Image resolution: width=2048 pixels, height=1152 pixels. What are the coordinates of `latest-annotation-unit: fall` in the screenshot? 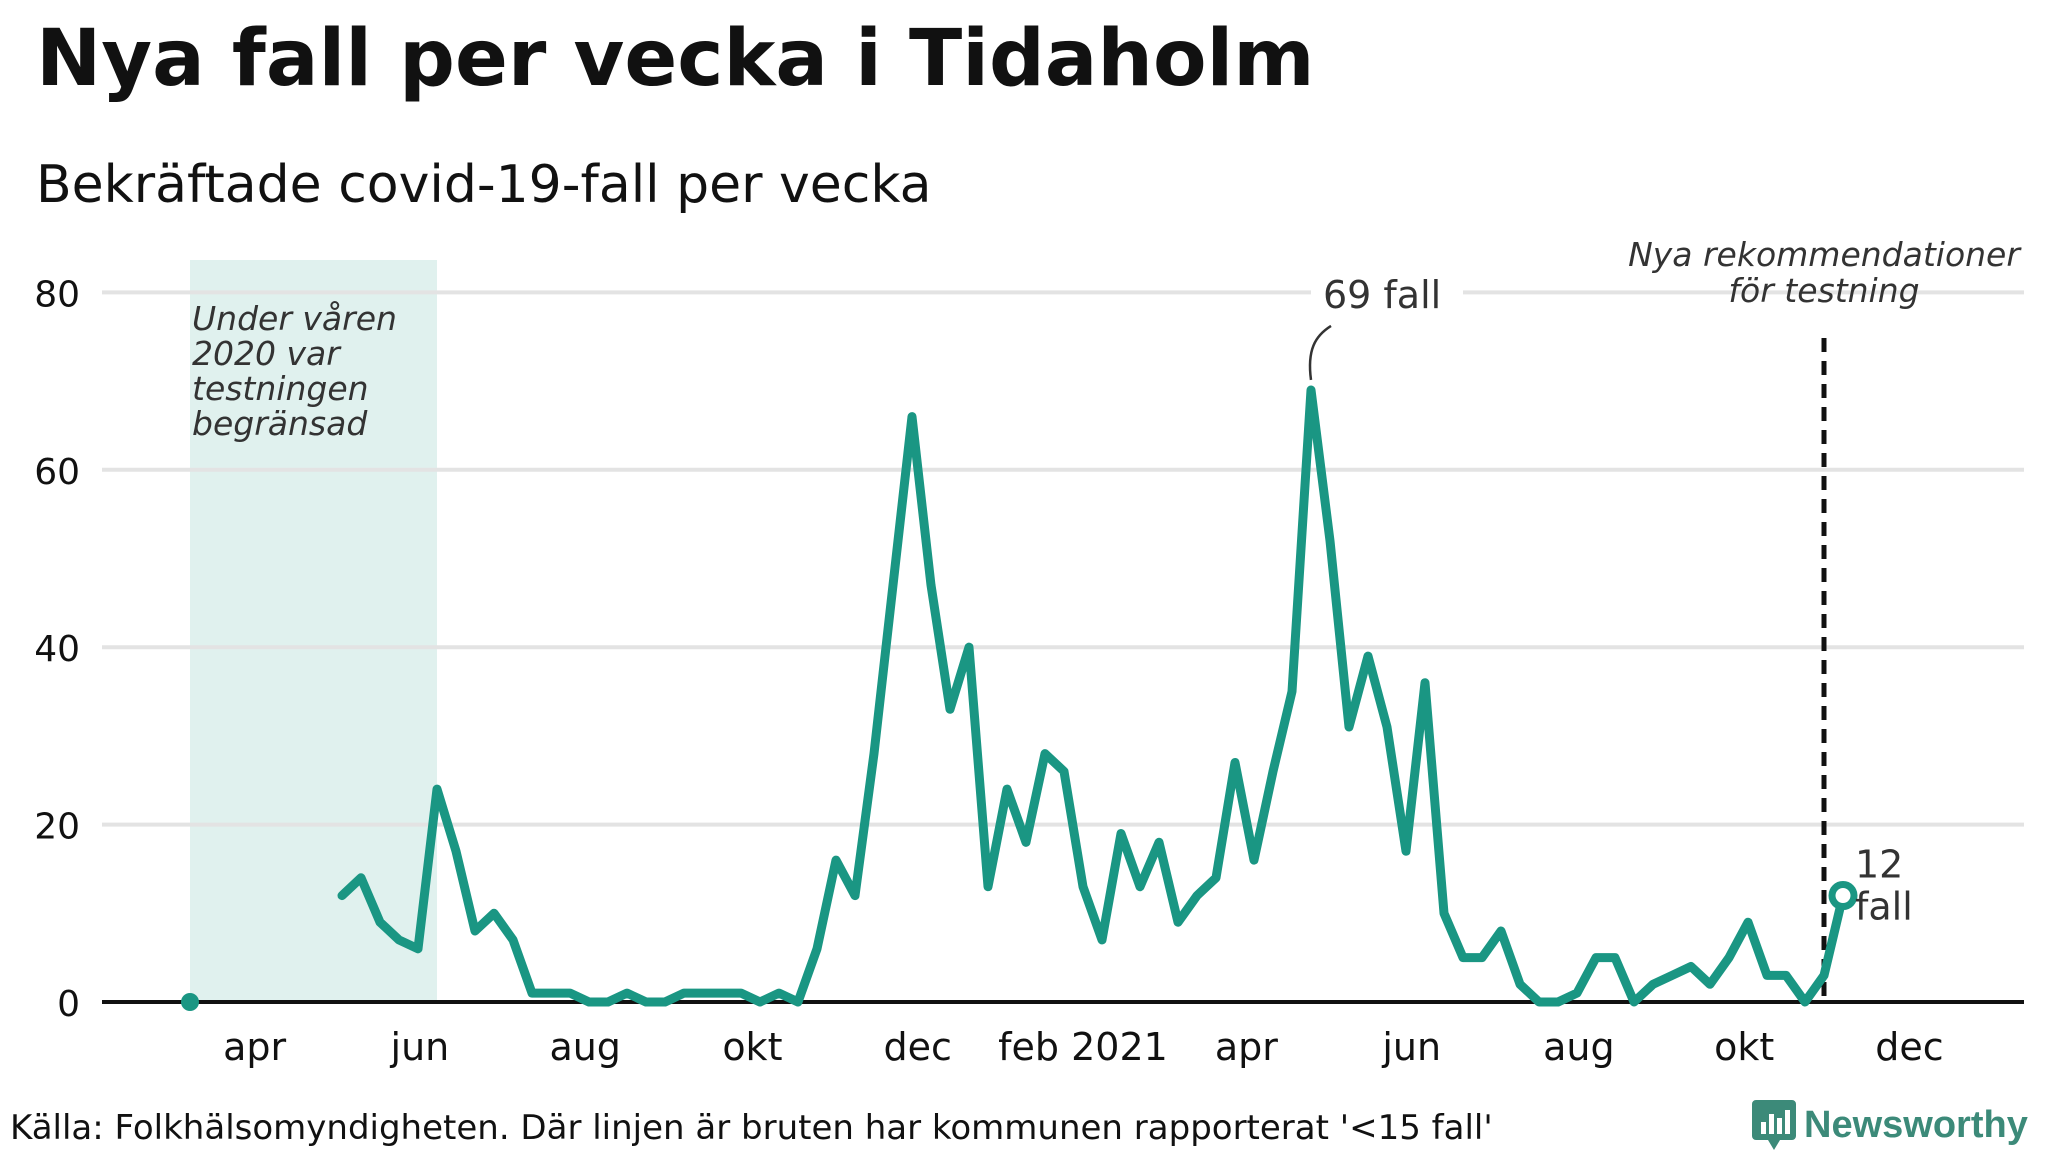 It's located at (1884, 907).